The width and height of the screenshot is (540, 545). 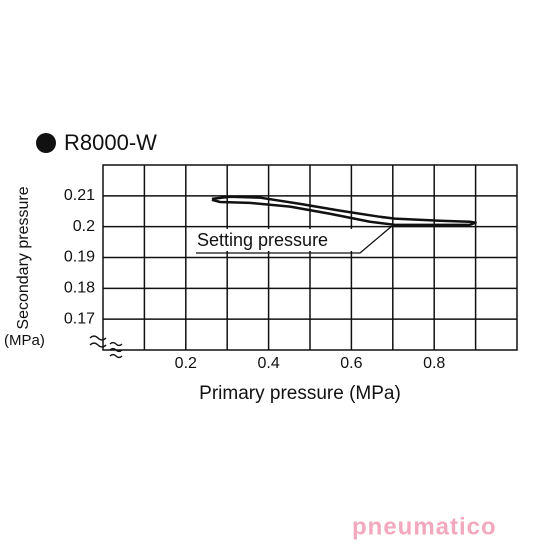 What do you see at coordinates (424, 526) in the screenshot?
I see `watermark: pneumatico` at bounding box center [424, 526].